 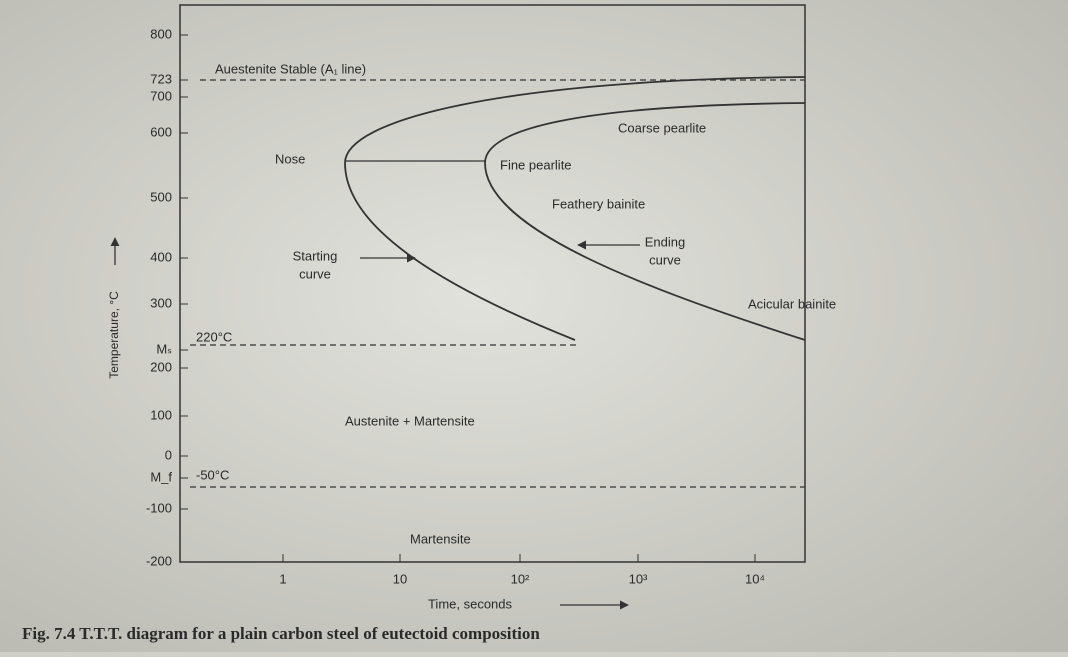 What do you see at coordinates (638, 578) in the screenshot?
I see `x-tick-label: 10³` at bounding box center [638, 578].